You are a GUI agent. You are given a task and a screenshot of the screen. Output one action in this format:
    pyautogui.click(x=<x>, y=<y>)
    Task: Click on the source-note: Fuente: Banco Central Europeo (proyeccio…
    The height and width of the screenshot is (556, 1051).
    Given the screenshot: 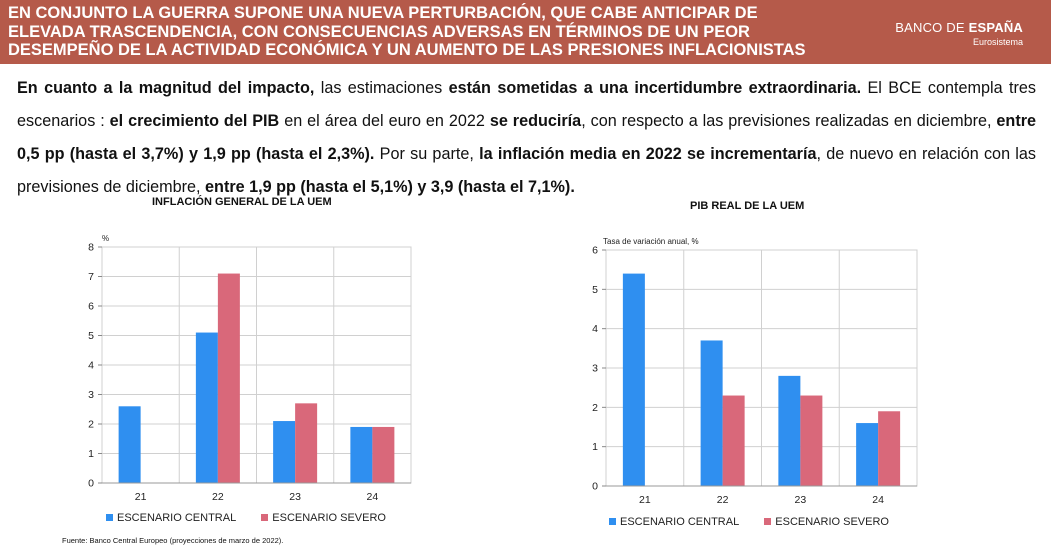 What is the action you would take?
    pyautogui.click(x=173, y=540)
    